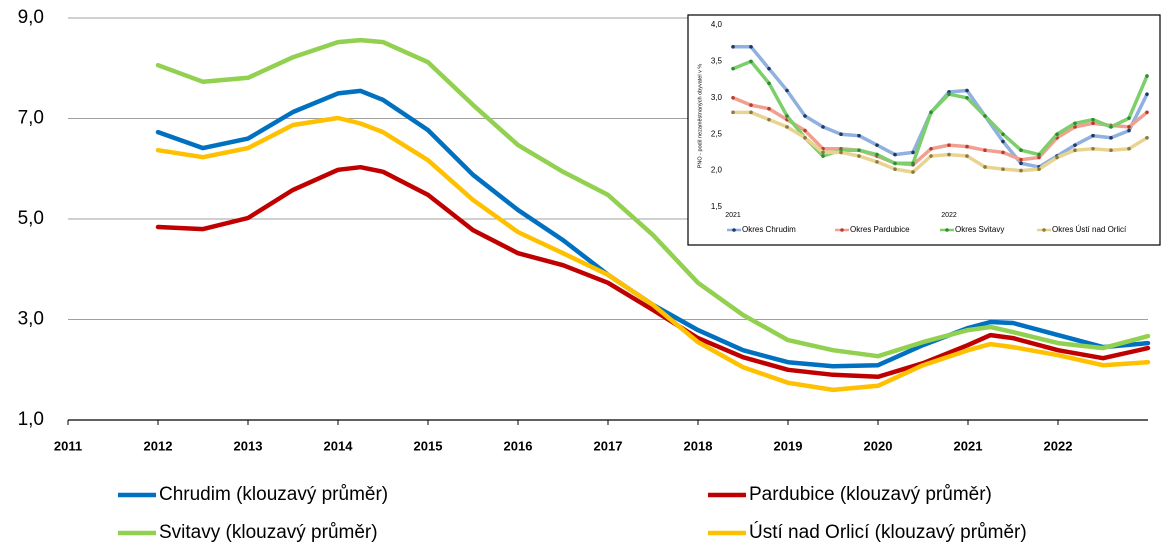 The height and width of the screenshot is (548, 1169). I want to click on legend-label: Pardubice (klouzavý průměr), so click(870, 494).